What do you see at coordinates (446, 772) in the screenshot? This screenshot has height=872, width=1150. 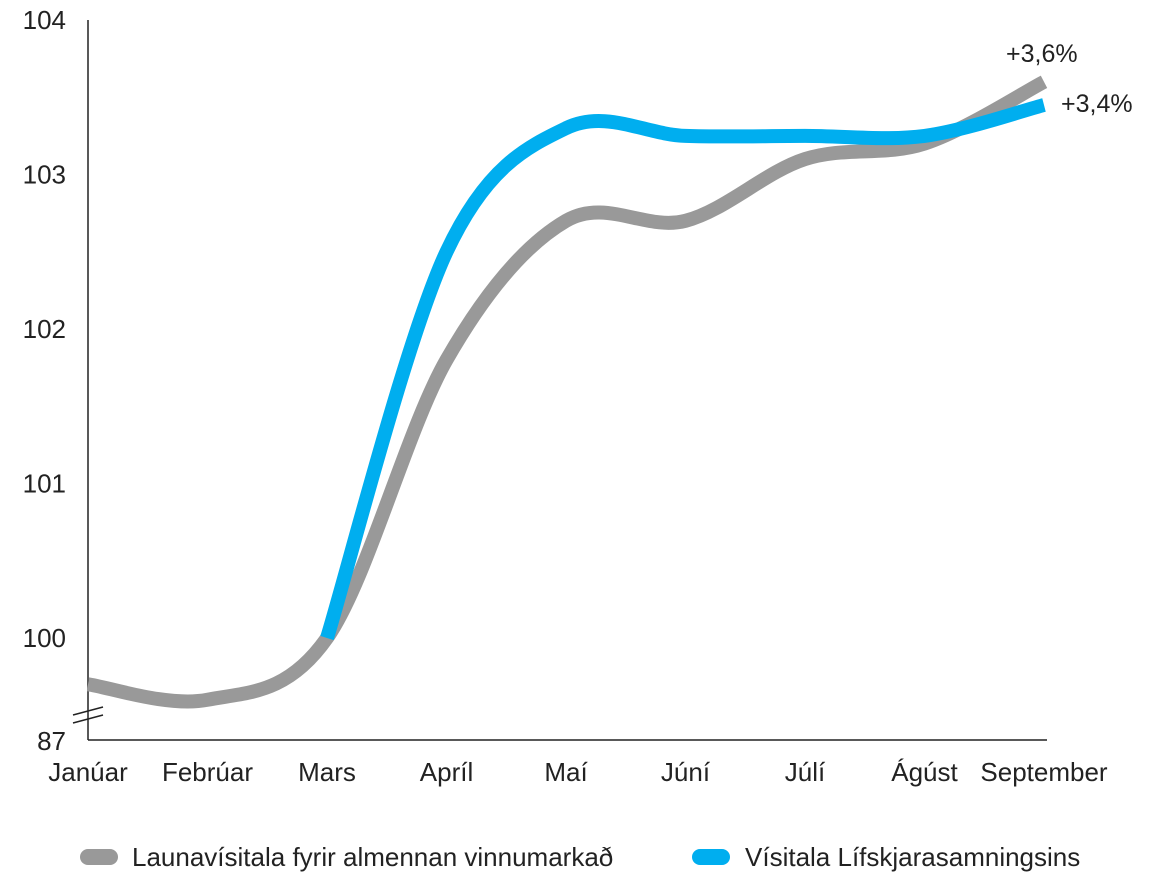 I see `x-tick-label: Apríl` at bounding box center [446, 772].